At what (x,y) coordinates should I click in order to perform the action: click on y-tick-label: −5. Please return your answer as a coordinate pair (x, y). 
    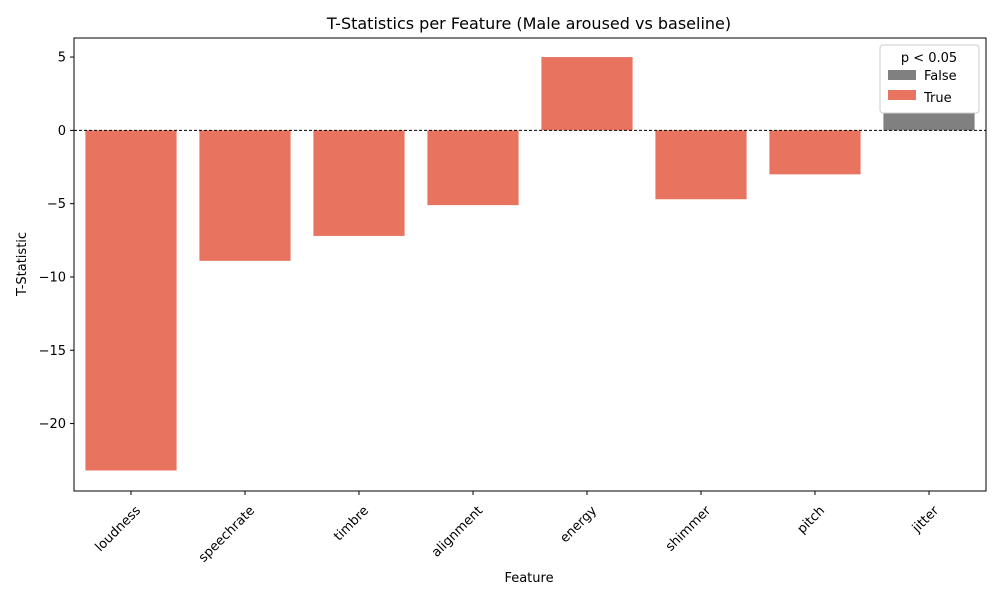
    Looking at the image, I should click on (56, 204).